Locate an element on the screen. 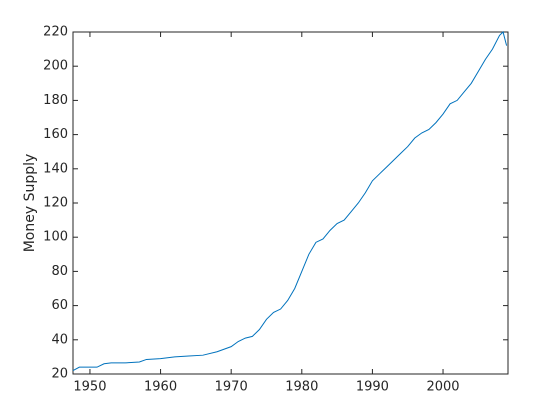 This screenshot has height=420, width=560. y-tick-label: 20 is located at coordinates (59, 374).